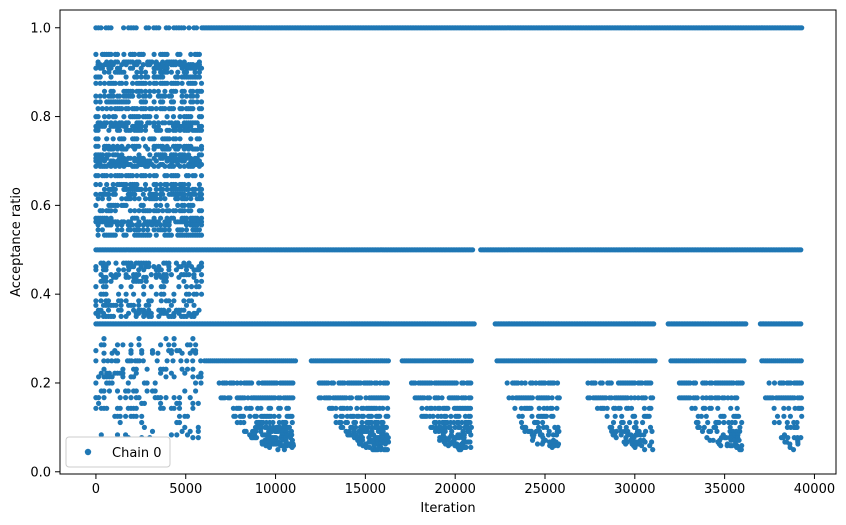 The width and height of the screenshot is (846, 525). Describe the element at coordinates (40, 206) in the screenshot. I see `y-tick-label: 0.6` at that location.